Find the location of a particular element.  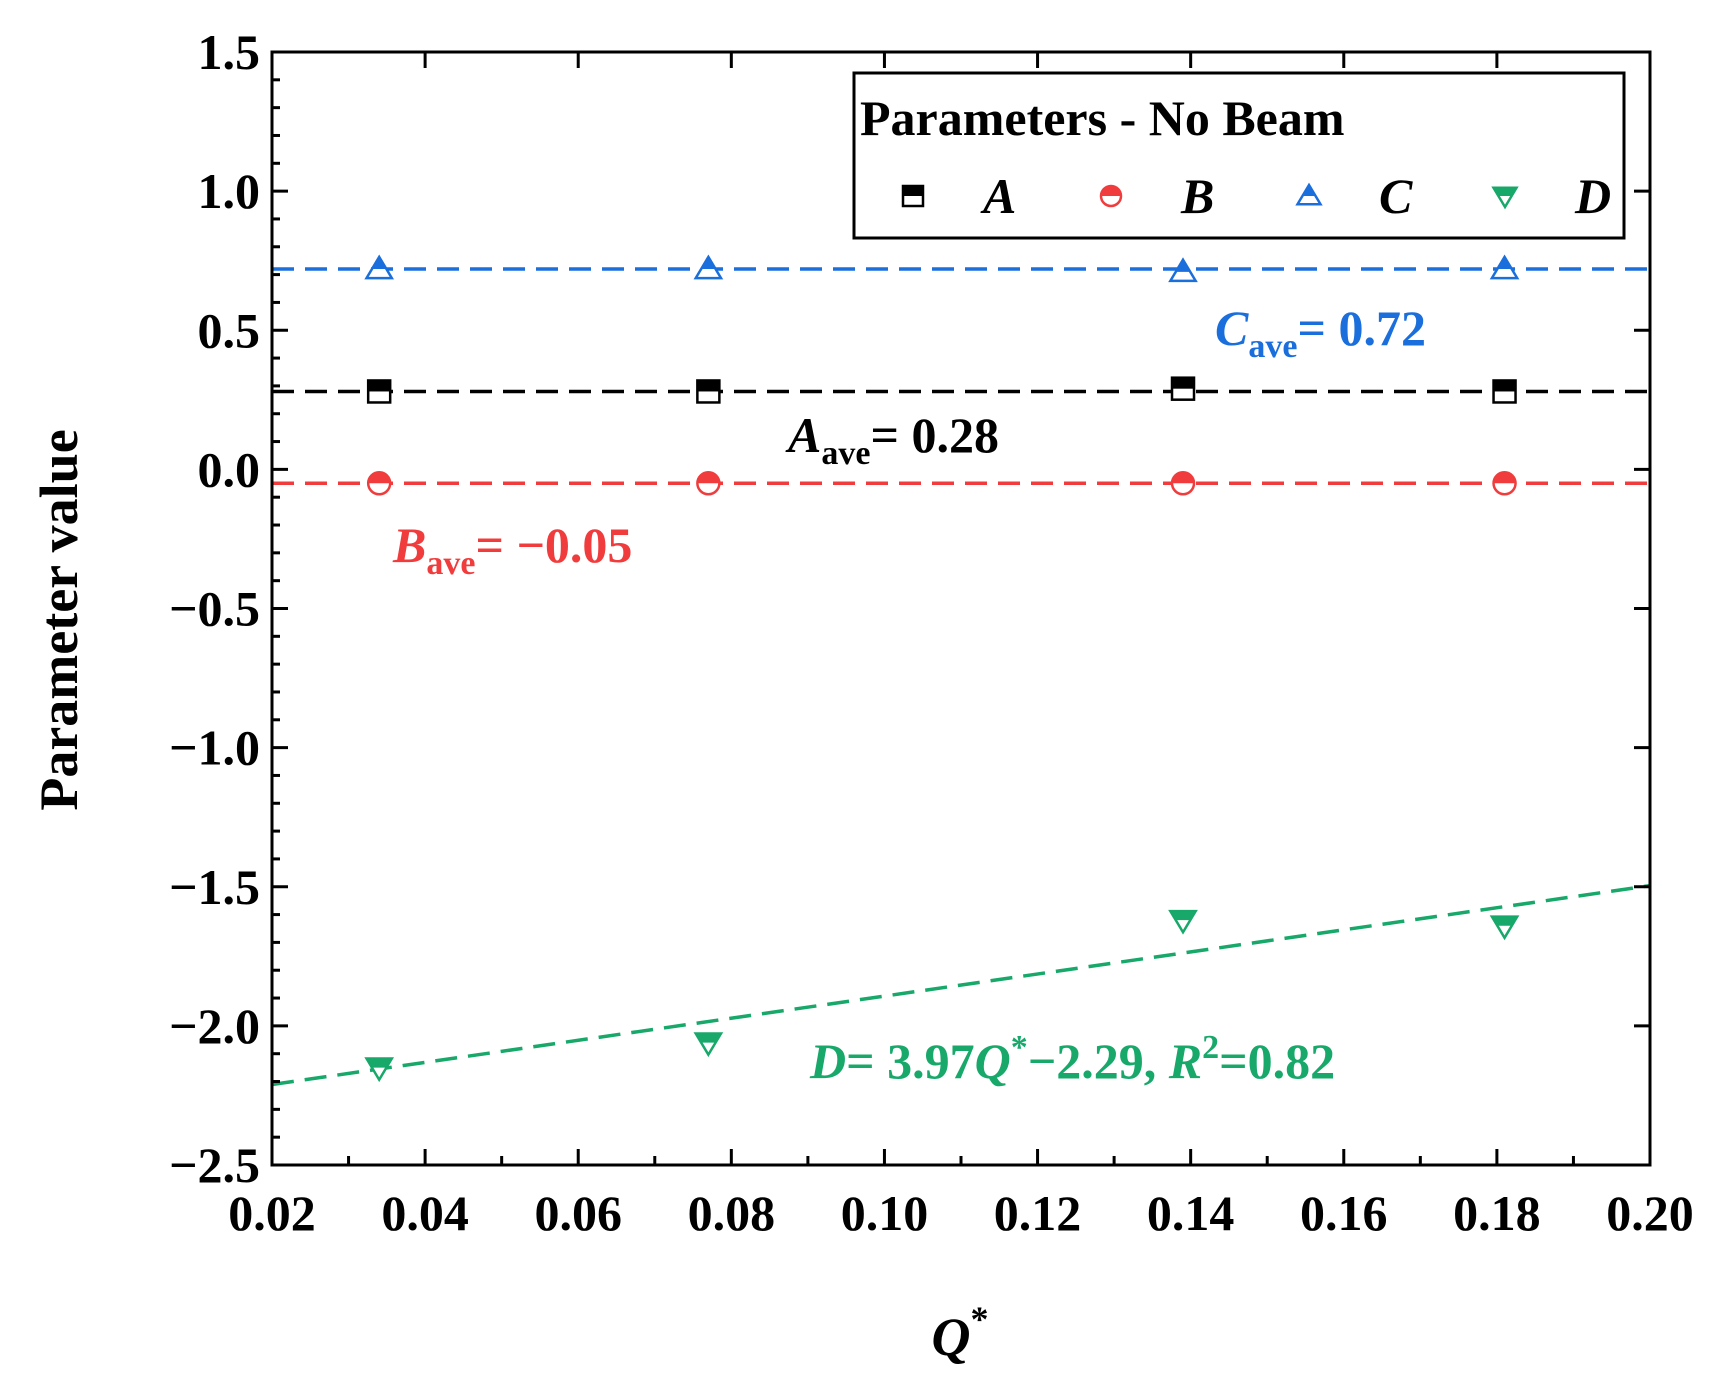

y-tick-label: 1.5 is located at coordinates (229, 52).